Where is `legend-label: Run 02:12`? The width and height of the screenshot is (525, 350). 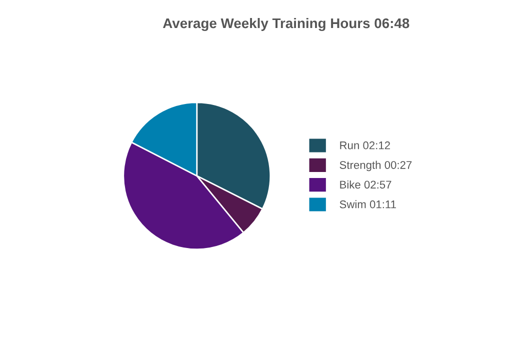
legend-label: Run 02:12 is located at coordinates (365, 145).